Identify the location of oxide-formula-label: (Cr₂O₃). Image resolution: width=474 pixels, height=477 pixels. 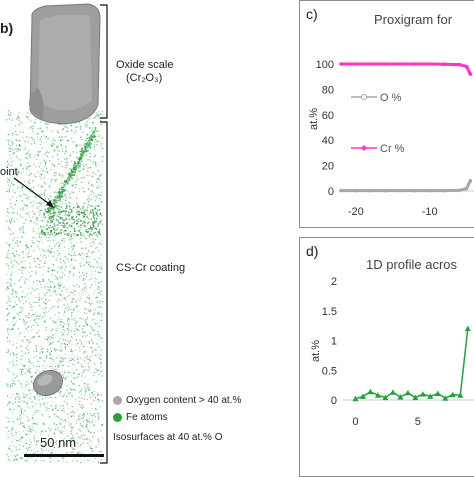
(144, 78).